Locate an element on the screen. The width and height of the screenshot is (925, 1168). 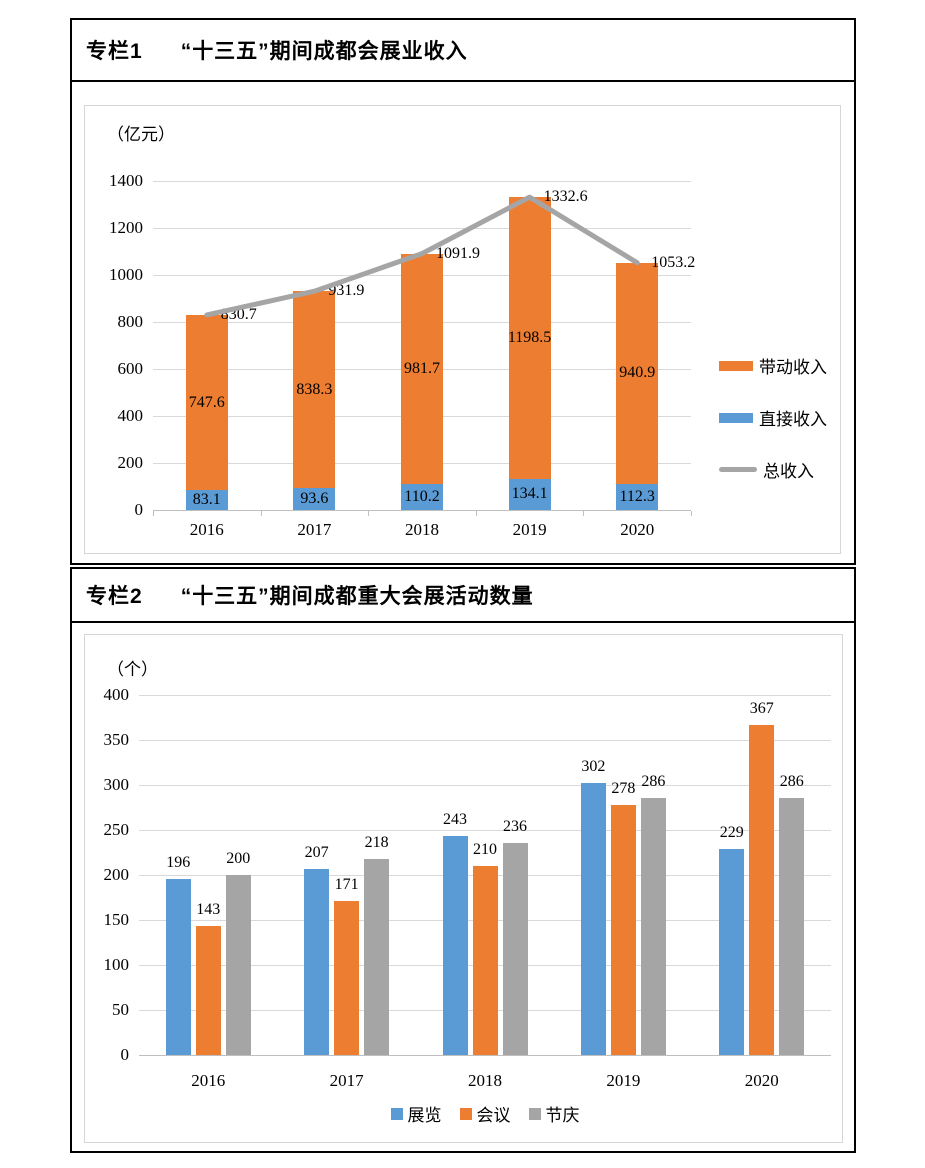
bar-value-label: 210 is located at coordinates (485, 849).